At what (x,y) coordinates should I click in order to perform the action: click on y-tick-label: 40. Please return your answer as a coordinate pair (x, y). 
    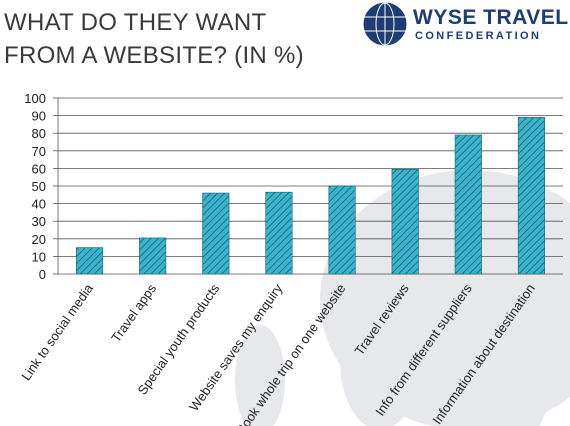
    Looking at the image, I should click on (39, 204).